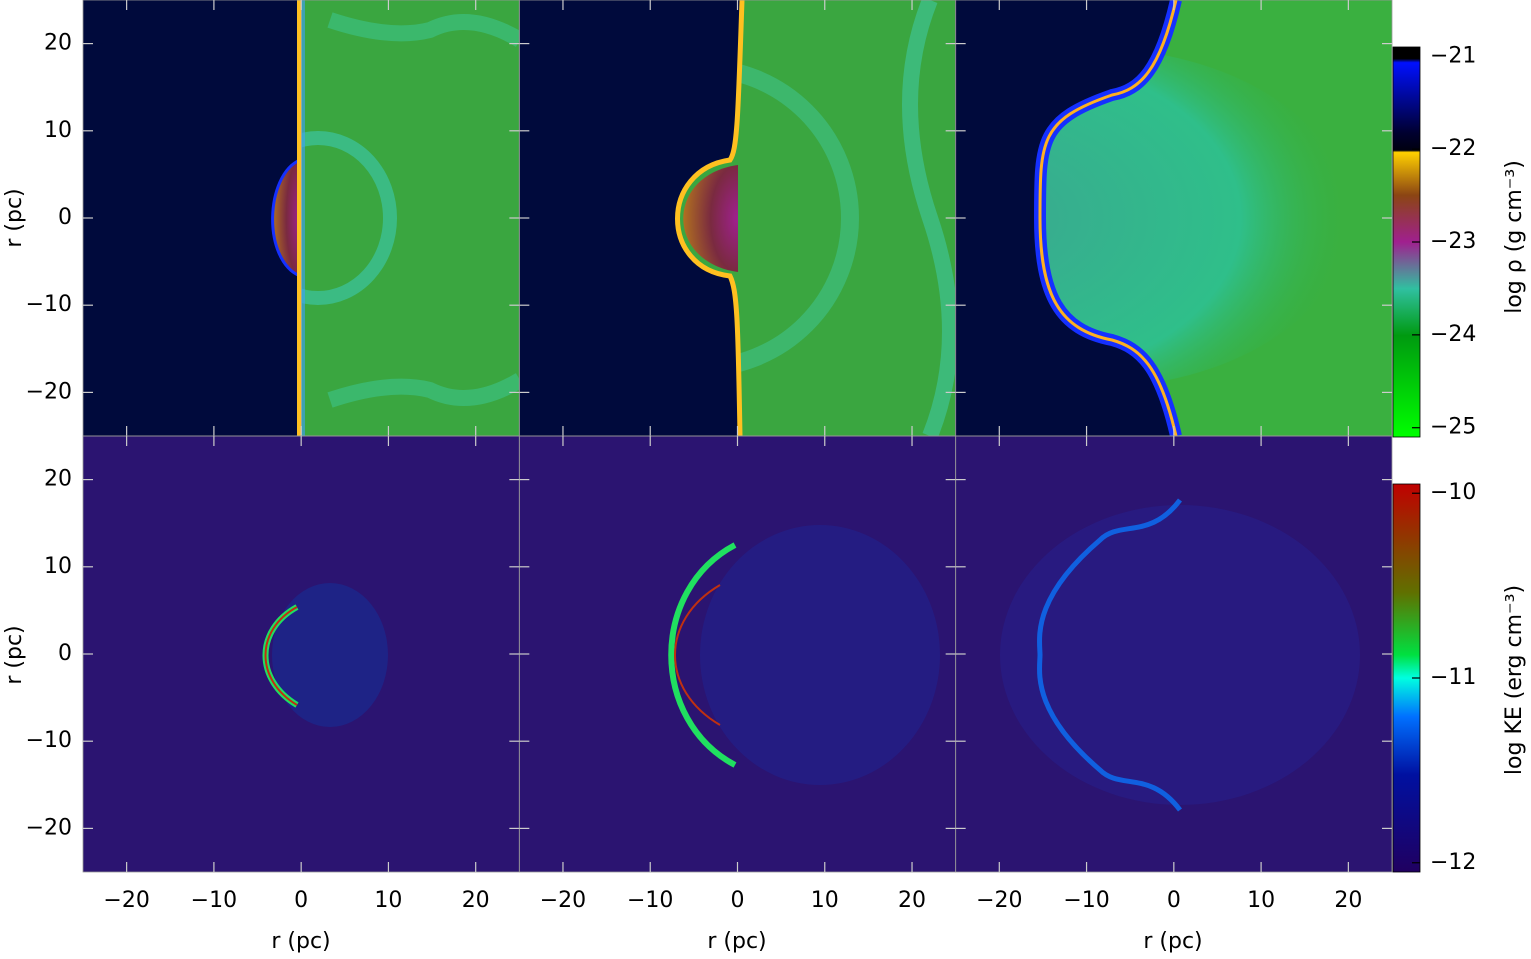  I want to click on colorbar-label: log KE (erg cm⁻³), so click(1514, 680).